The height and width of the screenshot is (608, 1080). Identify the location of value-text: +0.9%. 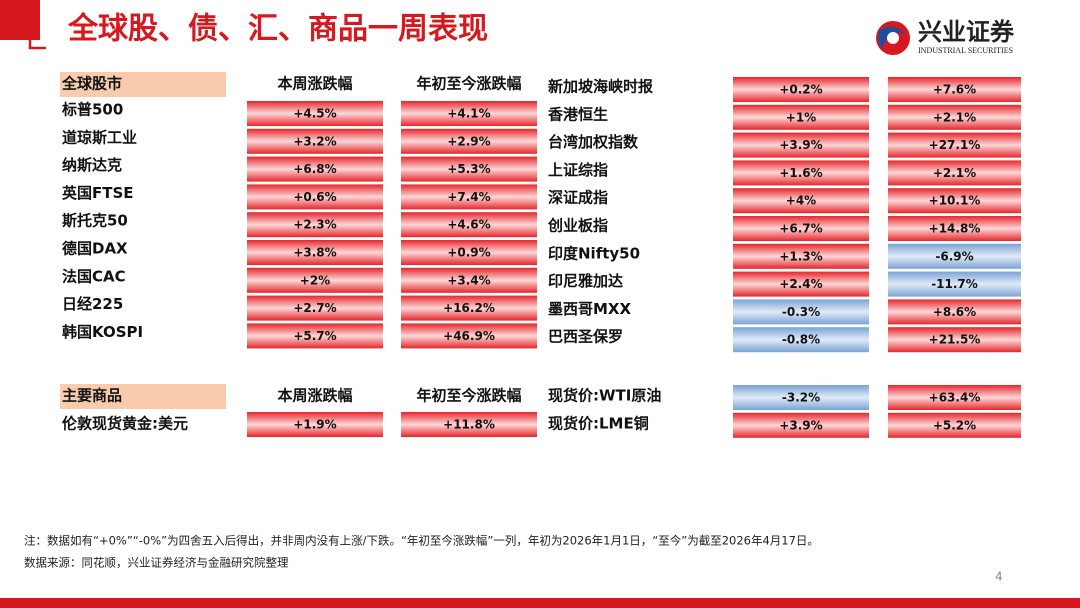
(468, 253).